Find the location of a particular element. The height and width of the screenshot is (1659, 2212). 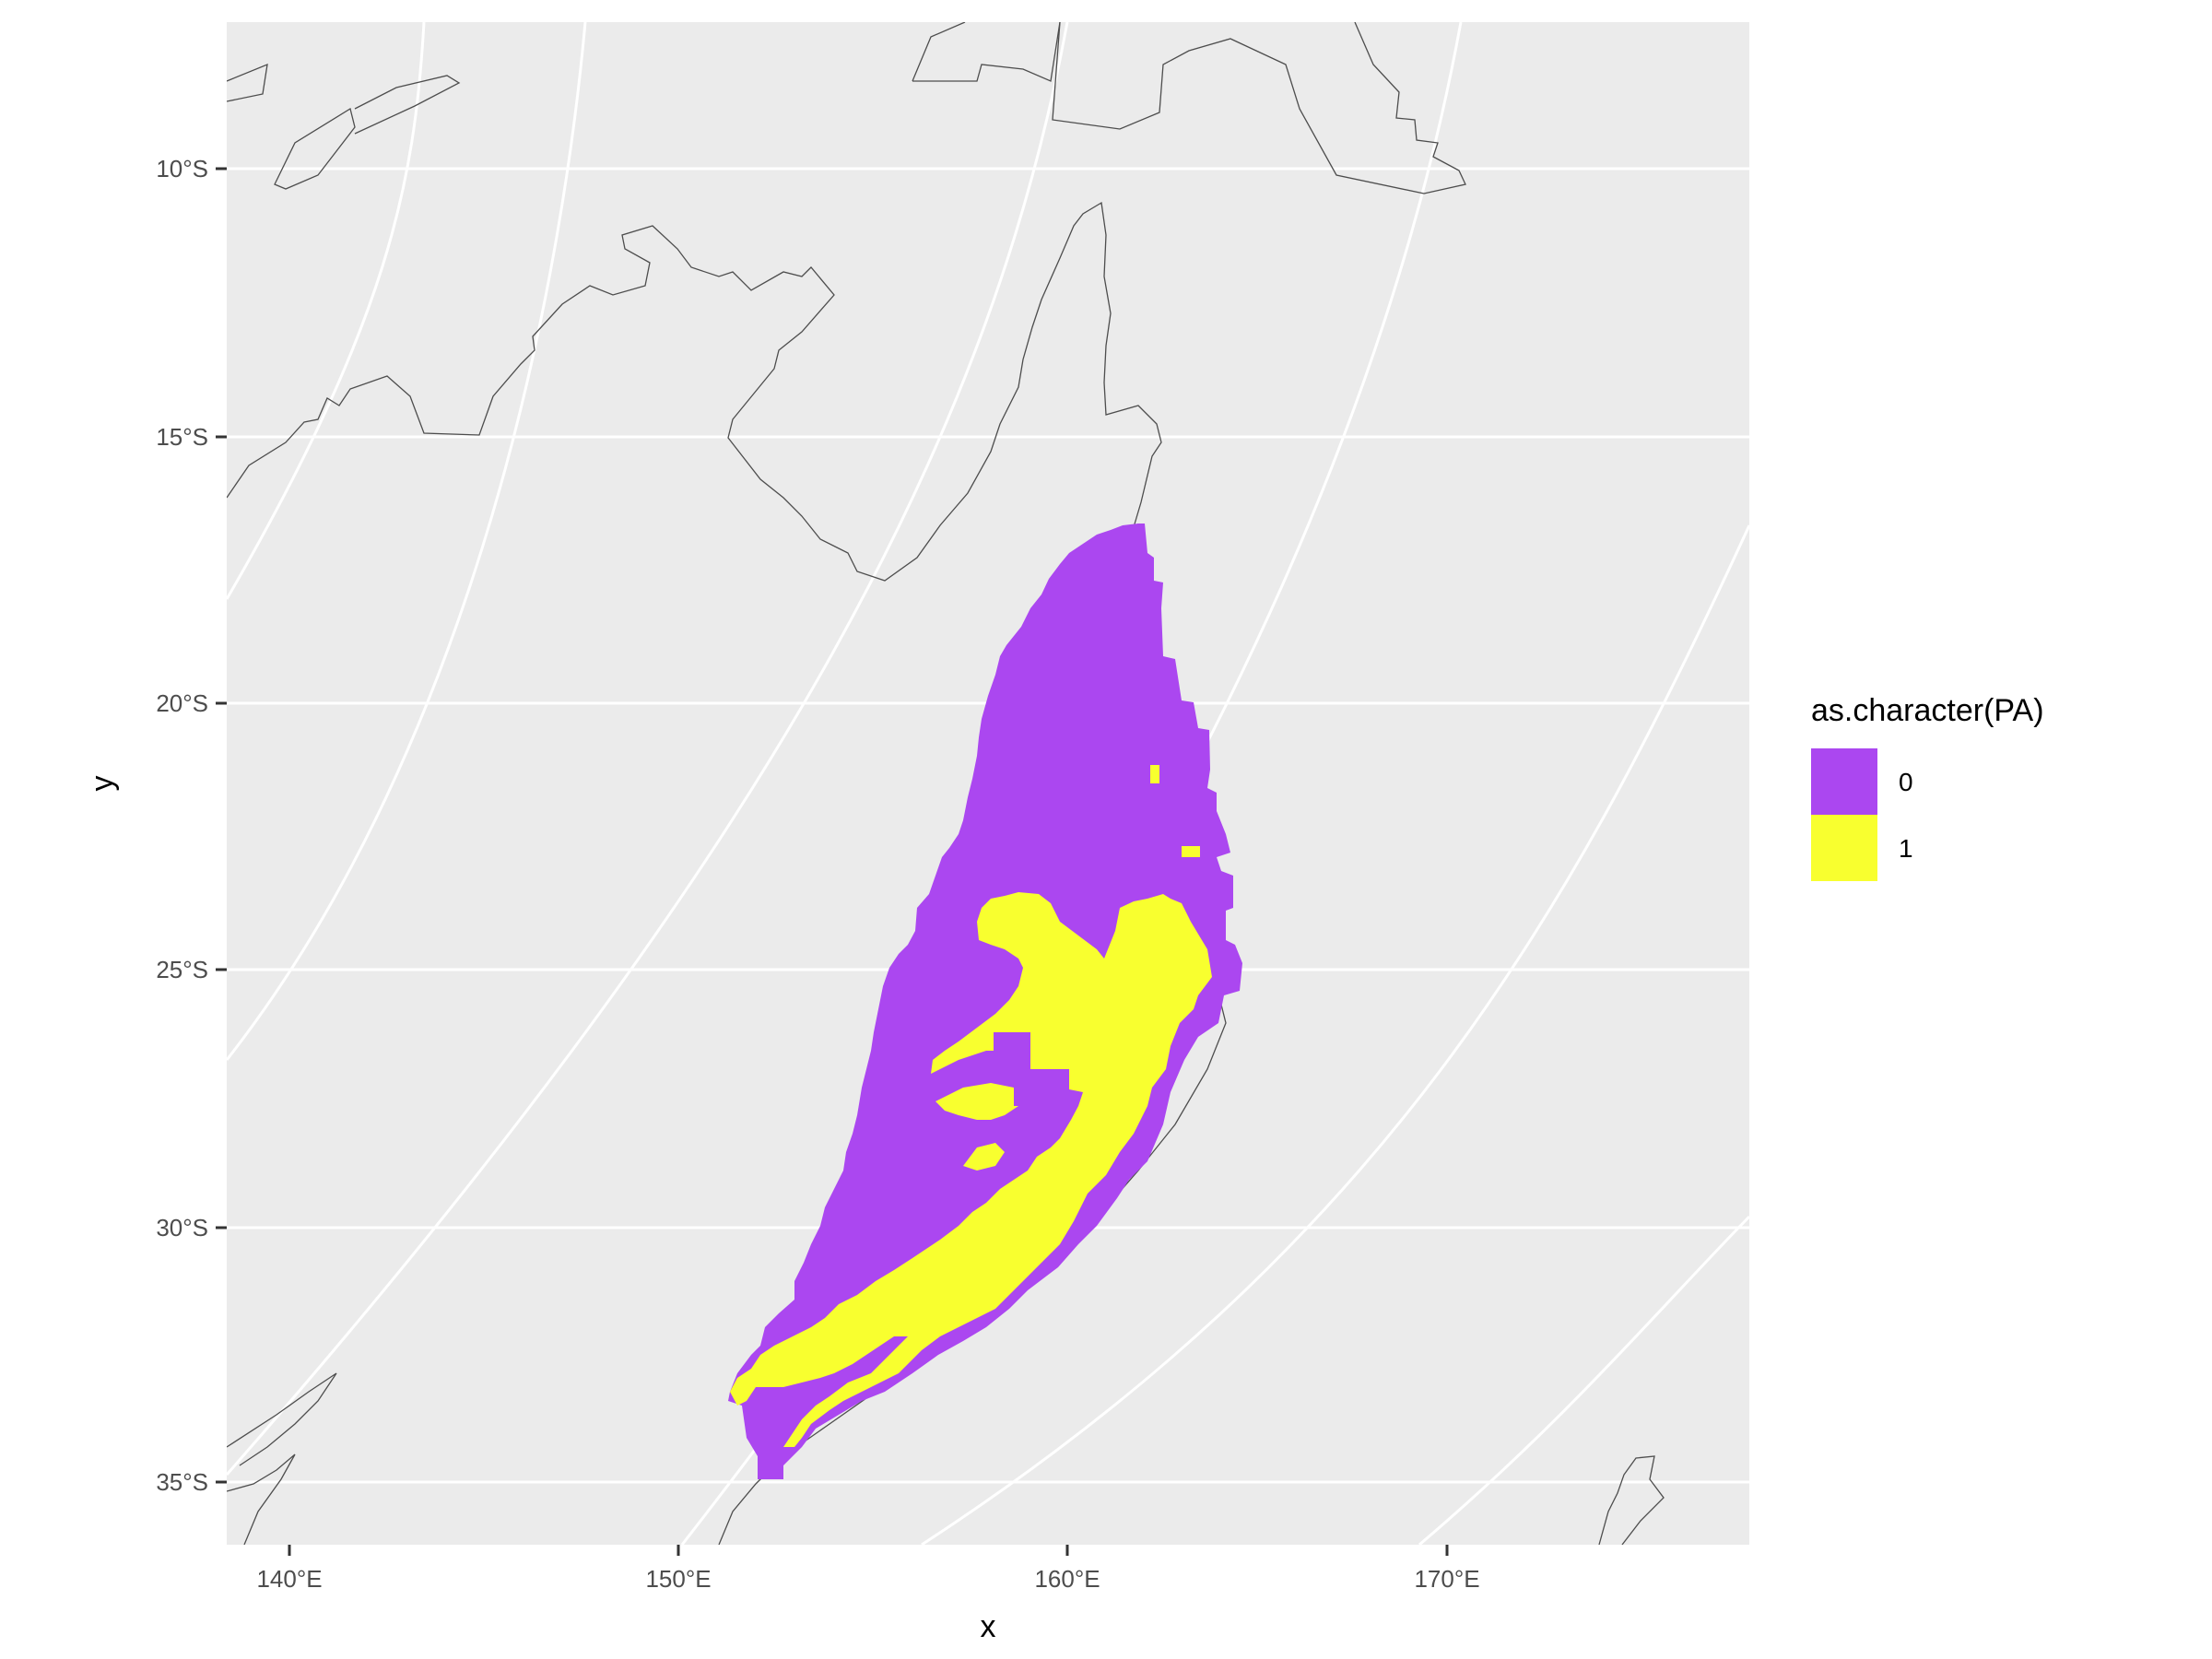

absence-region is located at coordinates (985, 1001).